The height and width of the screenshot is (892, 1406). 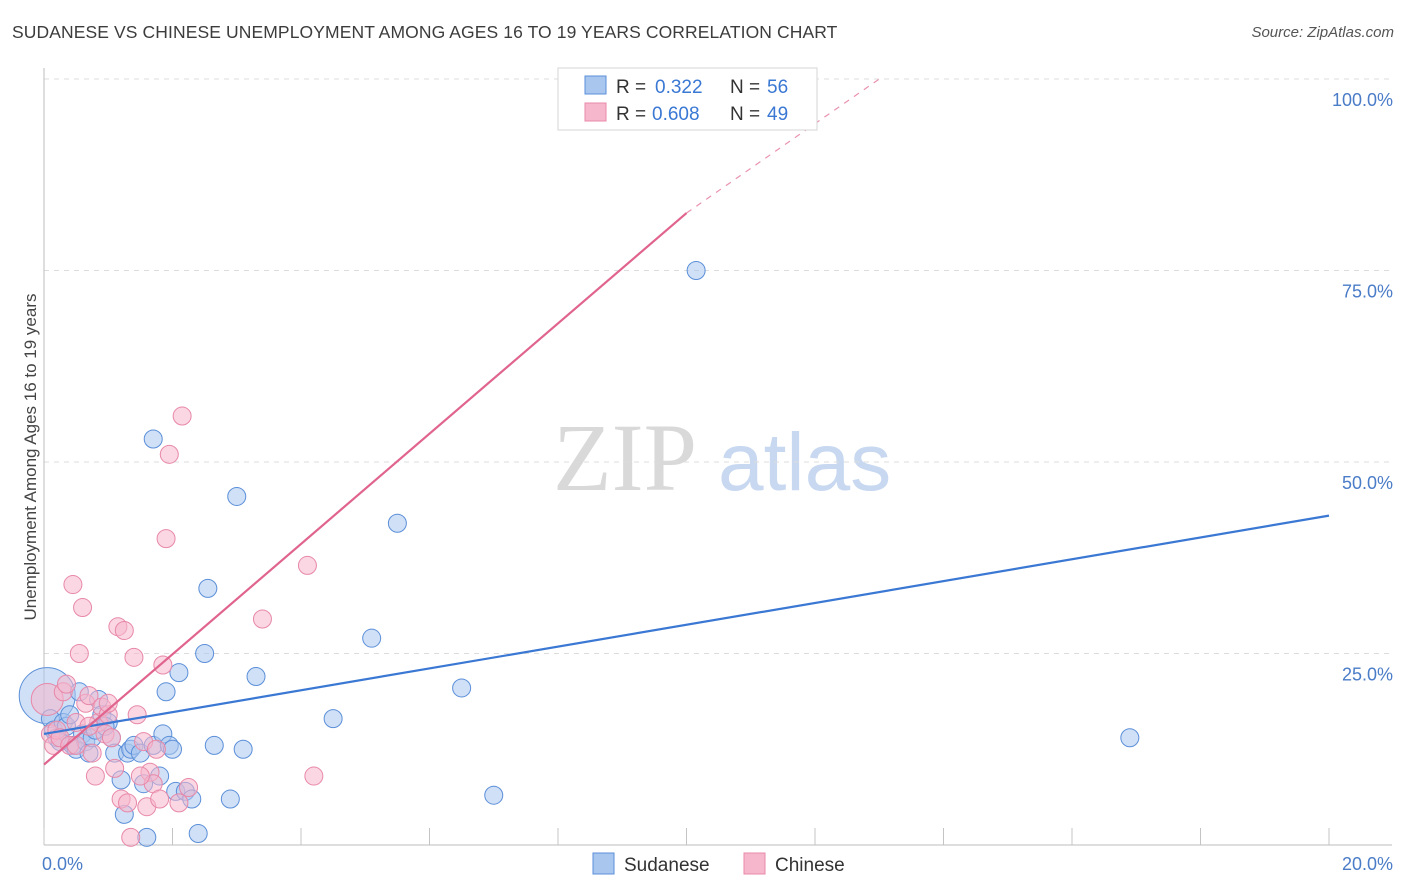 What do you see at coordinates (679, 87) in the screenshot?
I see `legend-r-value-sudanese: 0.322` at bounding box center [679, 87].